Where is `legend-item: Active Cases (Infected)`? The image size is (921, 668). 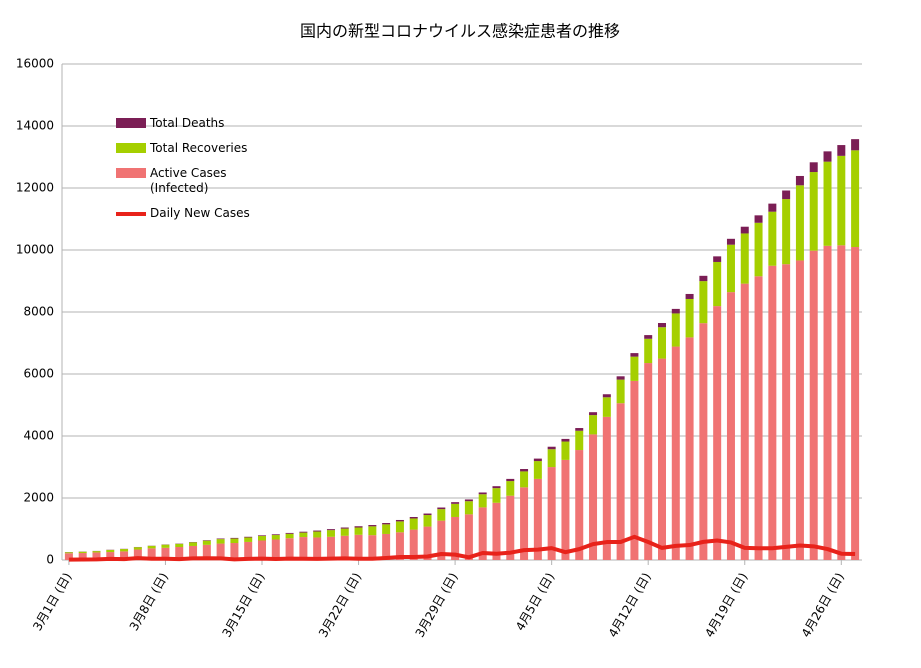
legend-item: Active Cases (Infected) is located at coordinates (183, 181).